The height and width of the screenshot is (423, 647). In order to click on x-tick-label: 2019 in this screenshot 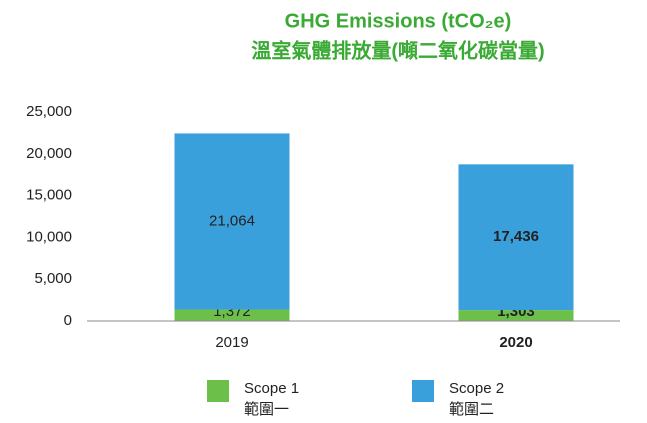, I will do `click(231, 342)`.